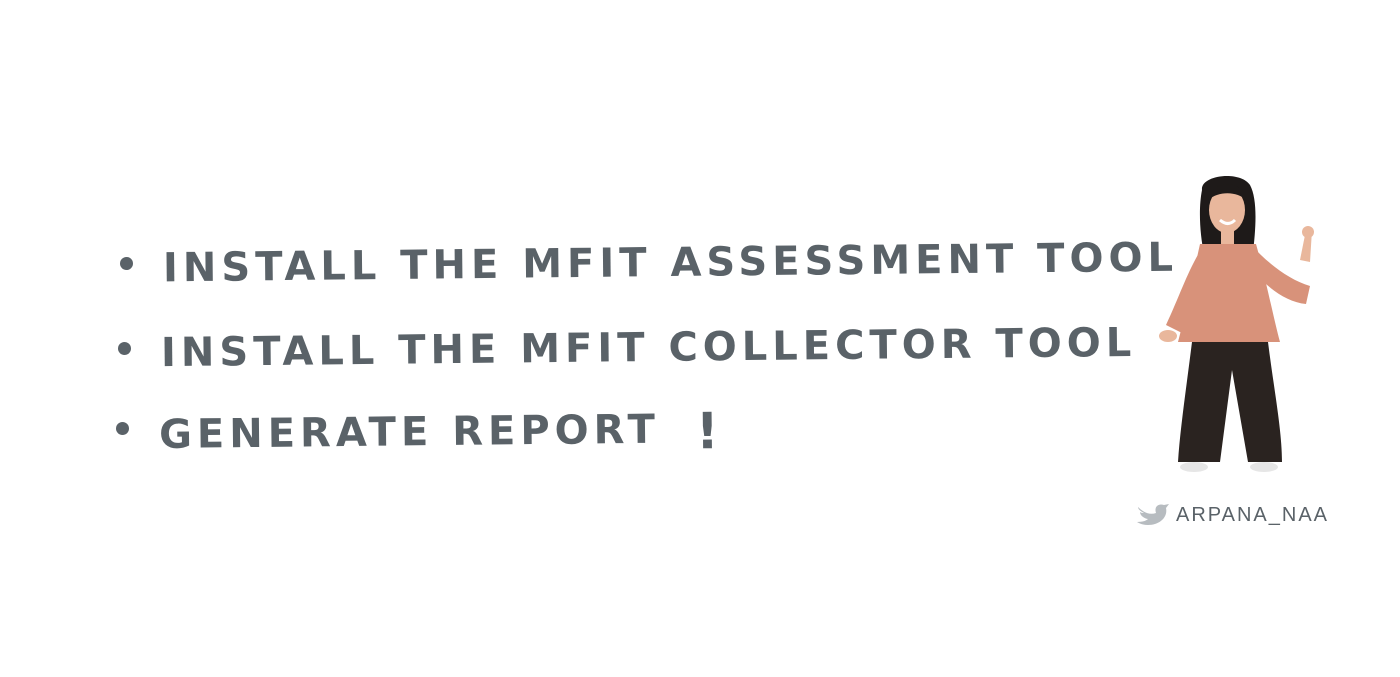 The width and height of the screenshot is (1400, 677). Describe the element at coordinates (1264, 467) in the screenshot. I see `right-shoe` at that location.